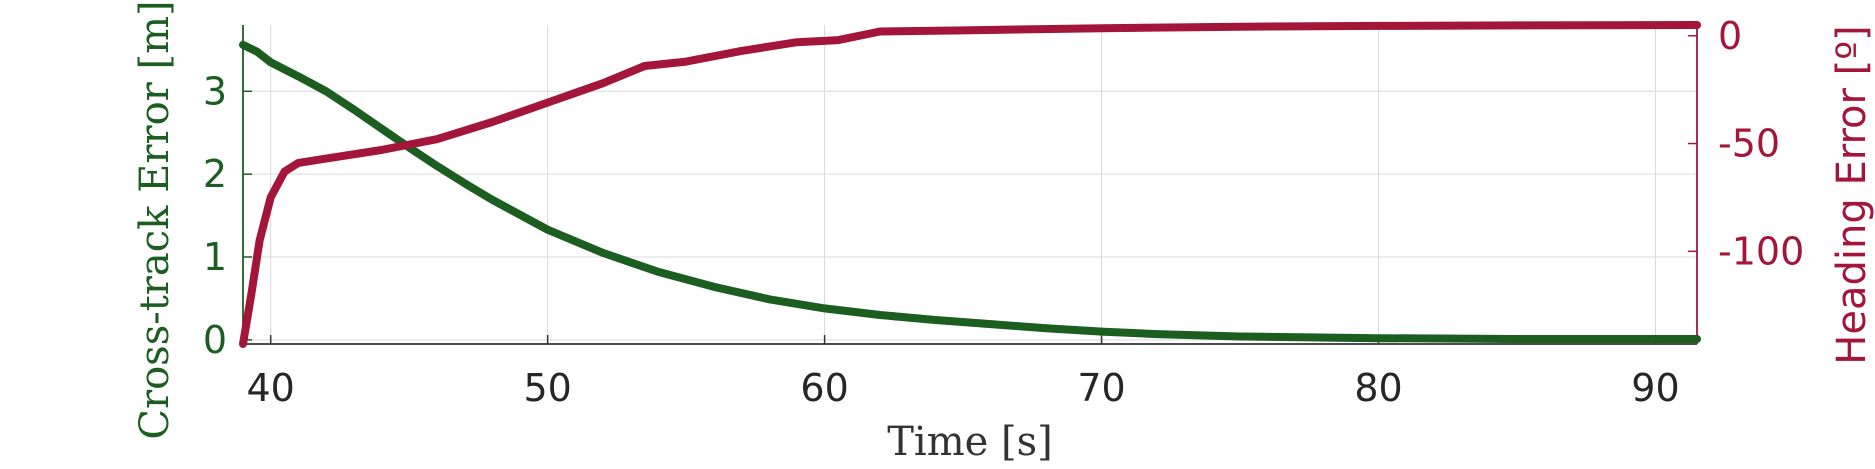 This screenshot has height=469, width=1875. Describe the element at coordinates (215, 340) in the screenshot. I see `left-y-tick-label: 0` at that location.